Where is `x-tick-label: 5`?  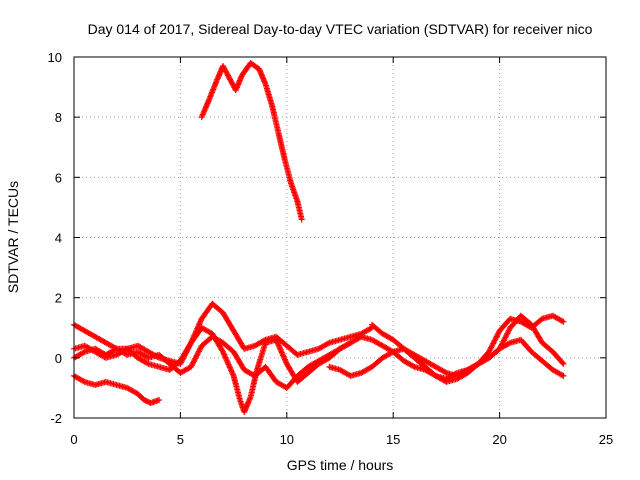
x-tick-label: 5 is located at coordinates (180, 439).